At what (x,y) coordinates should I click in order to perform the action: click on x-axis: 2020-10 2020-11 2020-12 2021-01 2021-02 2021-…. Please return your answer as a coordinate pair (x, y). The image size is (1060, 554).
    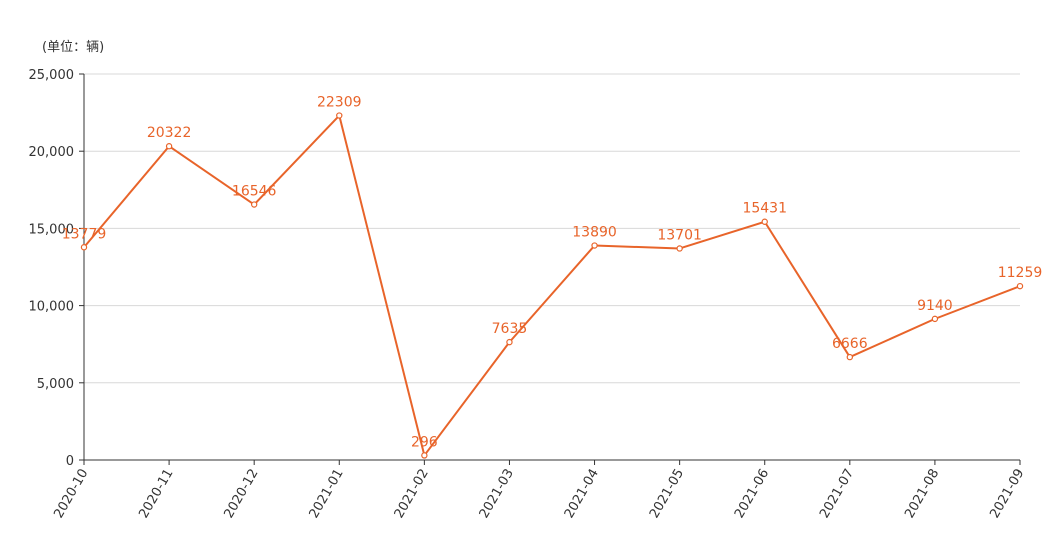
    Looking at the image, I should click on (539, 490).